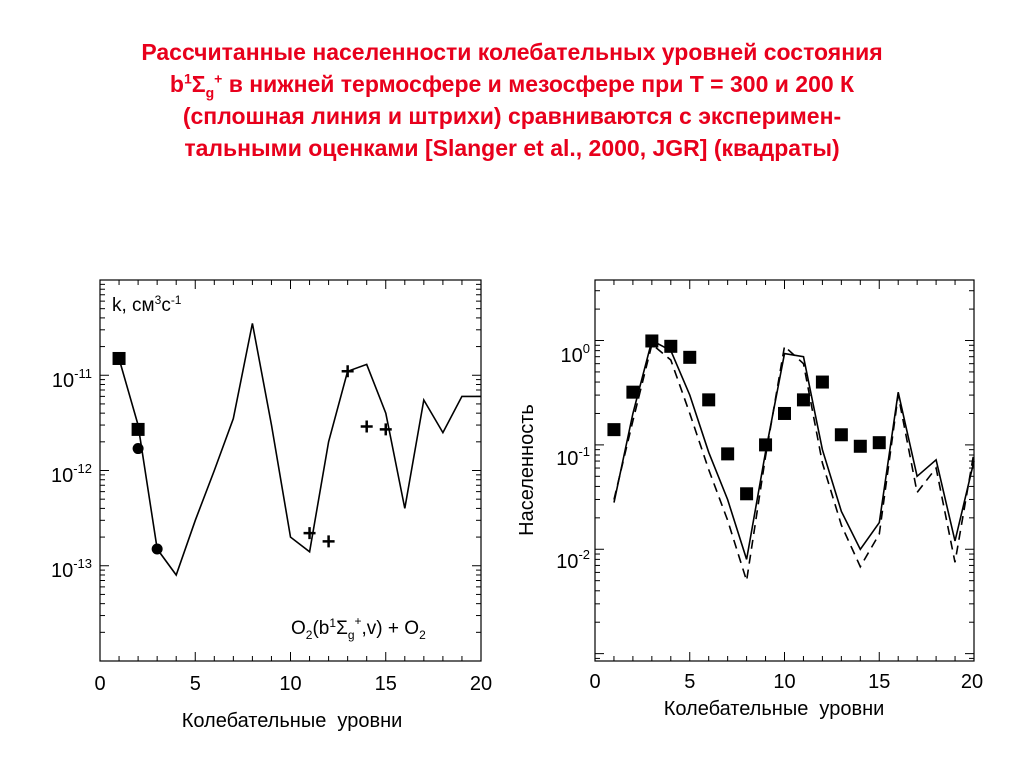 The height and width of the screenshot is (768, 1024). What do you see at coordinates (195, 684) in the screenshot?
I see `left-x-tick-label-5: 5` at bounding box center [195, 684].